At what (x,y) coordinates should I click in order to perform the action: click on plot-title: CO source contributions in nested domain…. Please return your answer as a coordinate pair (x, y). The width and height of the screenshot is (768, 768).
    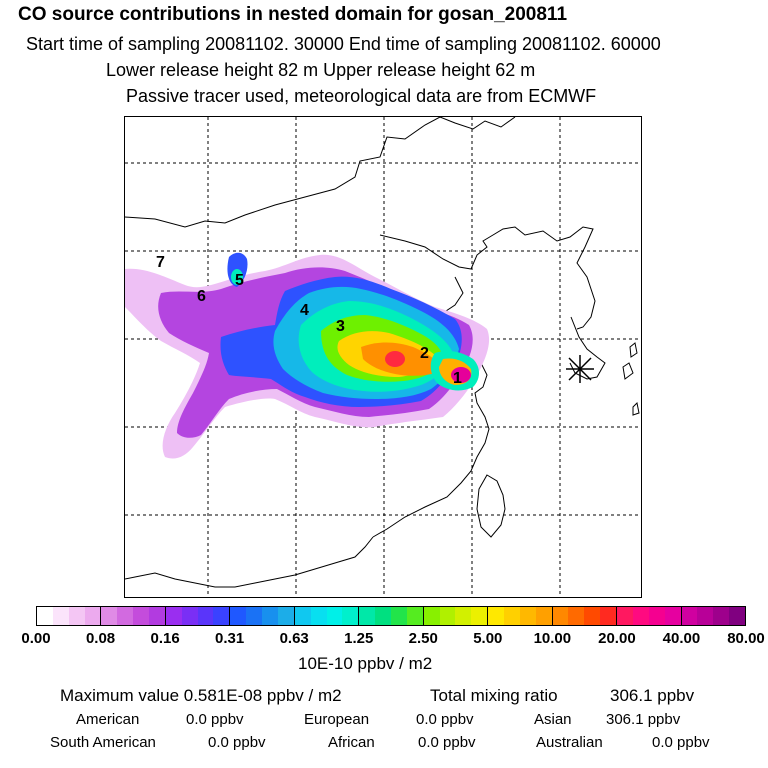
    Looking at the image, I should click on (293, 14).